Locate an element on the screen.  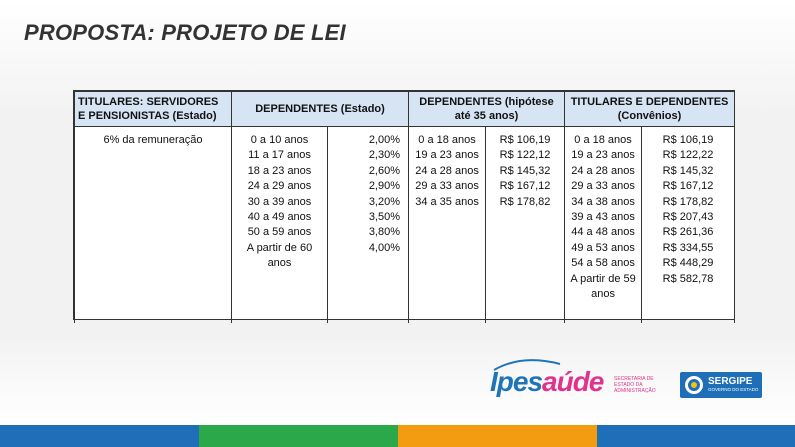
price-value: R$ 207,43 is located at coordinates (688, 217).